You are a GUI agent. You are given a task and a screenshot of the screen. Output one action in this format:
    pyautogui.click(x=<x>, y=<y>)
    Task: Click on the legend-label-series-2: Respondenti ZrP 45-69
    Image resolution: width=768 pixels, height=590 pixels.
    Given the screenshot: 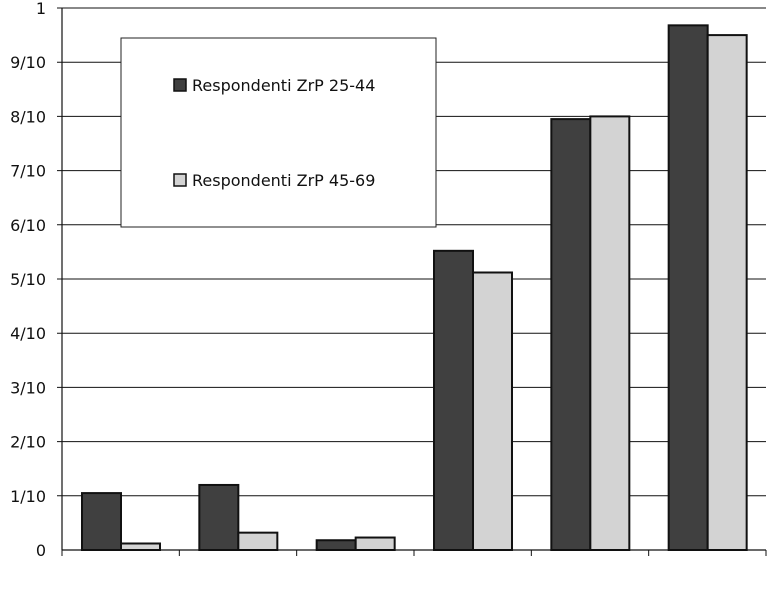 What is the action you would take?
    pyautogui.click(x=283, y=180)
    